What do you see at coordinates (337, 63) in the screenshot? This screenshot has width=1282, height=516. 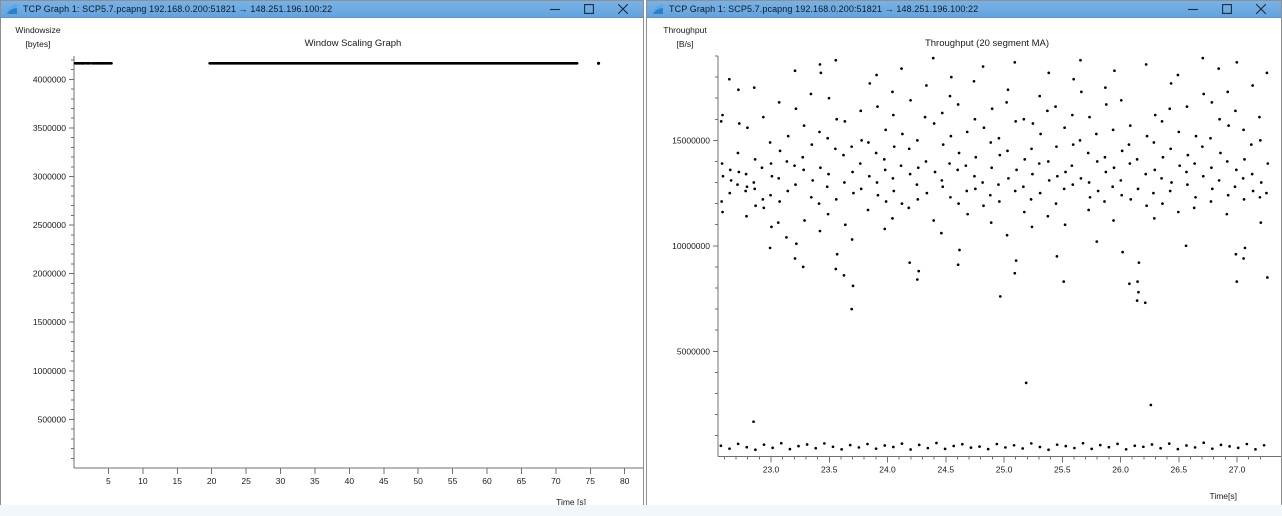 I see `data-points` at bounding box center [337, 63].